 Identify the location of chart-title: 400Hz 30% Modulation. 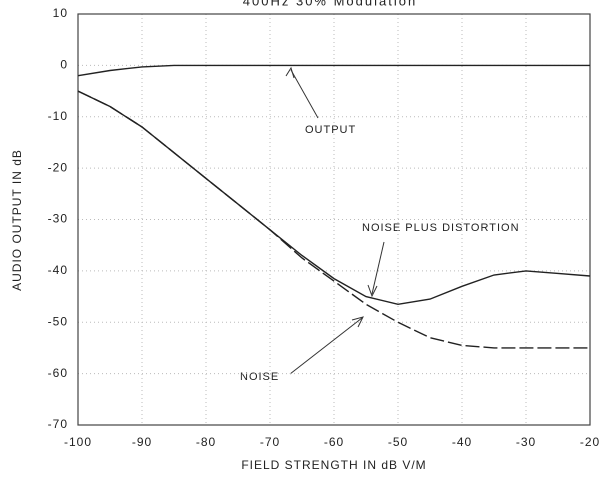
(330, 4).